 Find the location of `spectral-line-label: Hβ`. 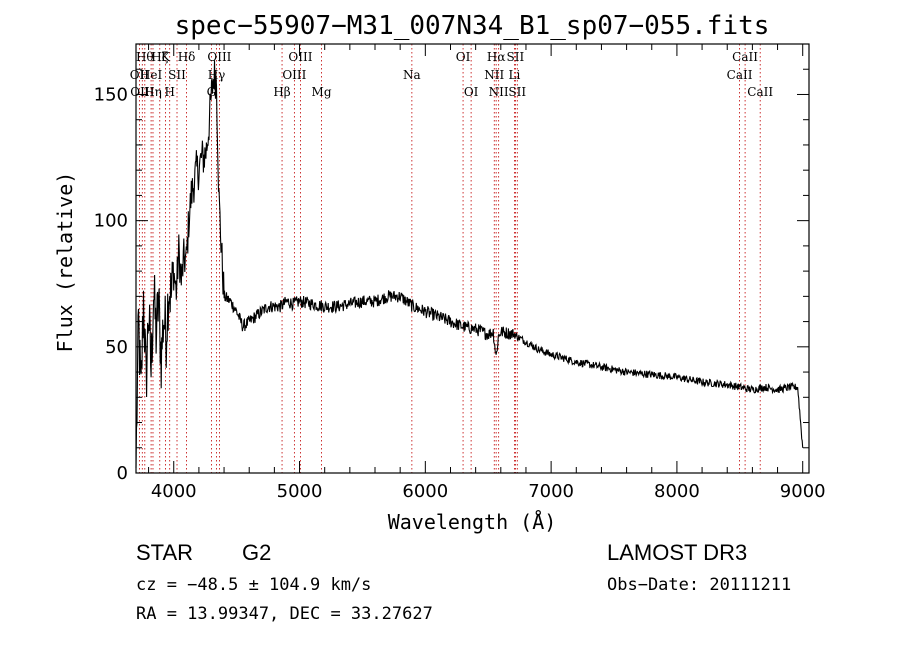

spectral-line-label: Hβ is located at coordinates (281, 92).